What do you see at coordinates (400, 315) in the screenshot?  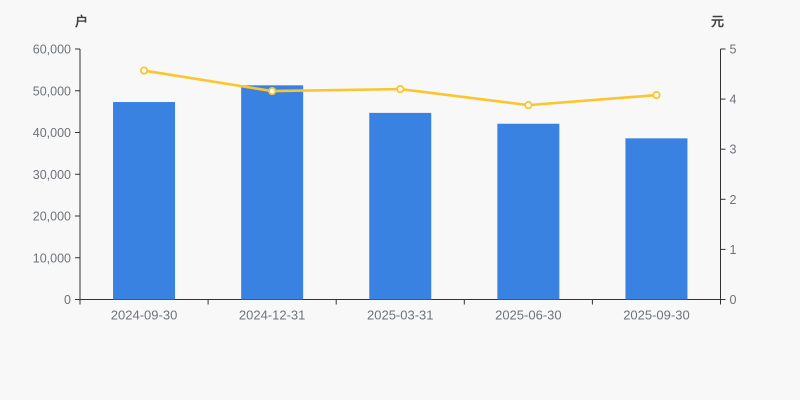 I see `x-axis-category-label: 2025-03-31` at bounding box center [400, 315].